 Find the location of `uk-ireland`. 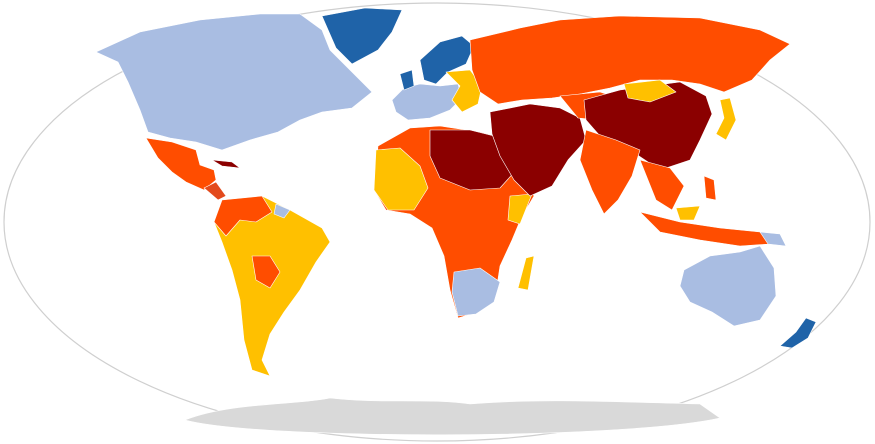

uk-ireland is located at coordinates (407, 80).